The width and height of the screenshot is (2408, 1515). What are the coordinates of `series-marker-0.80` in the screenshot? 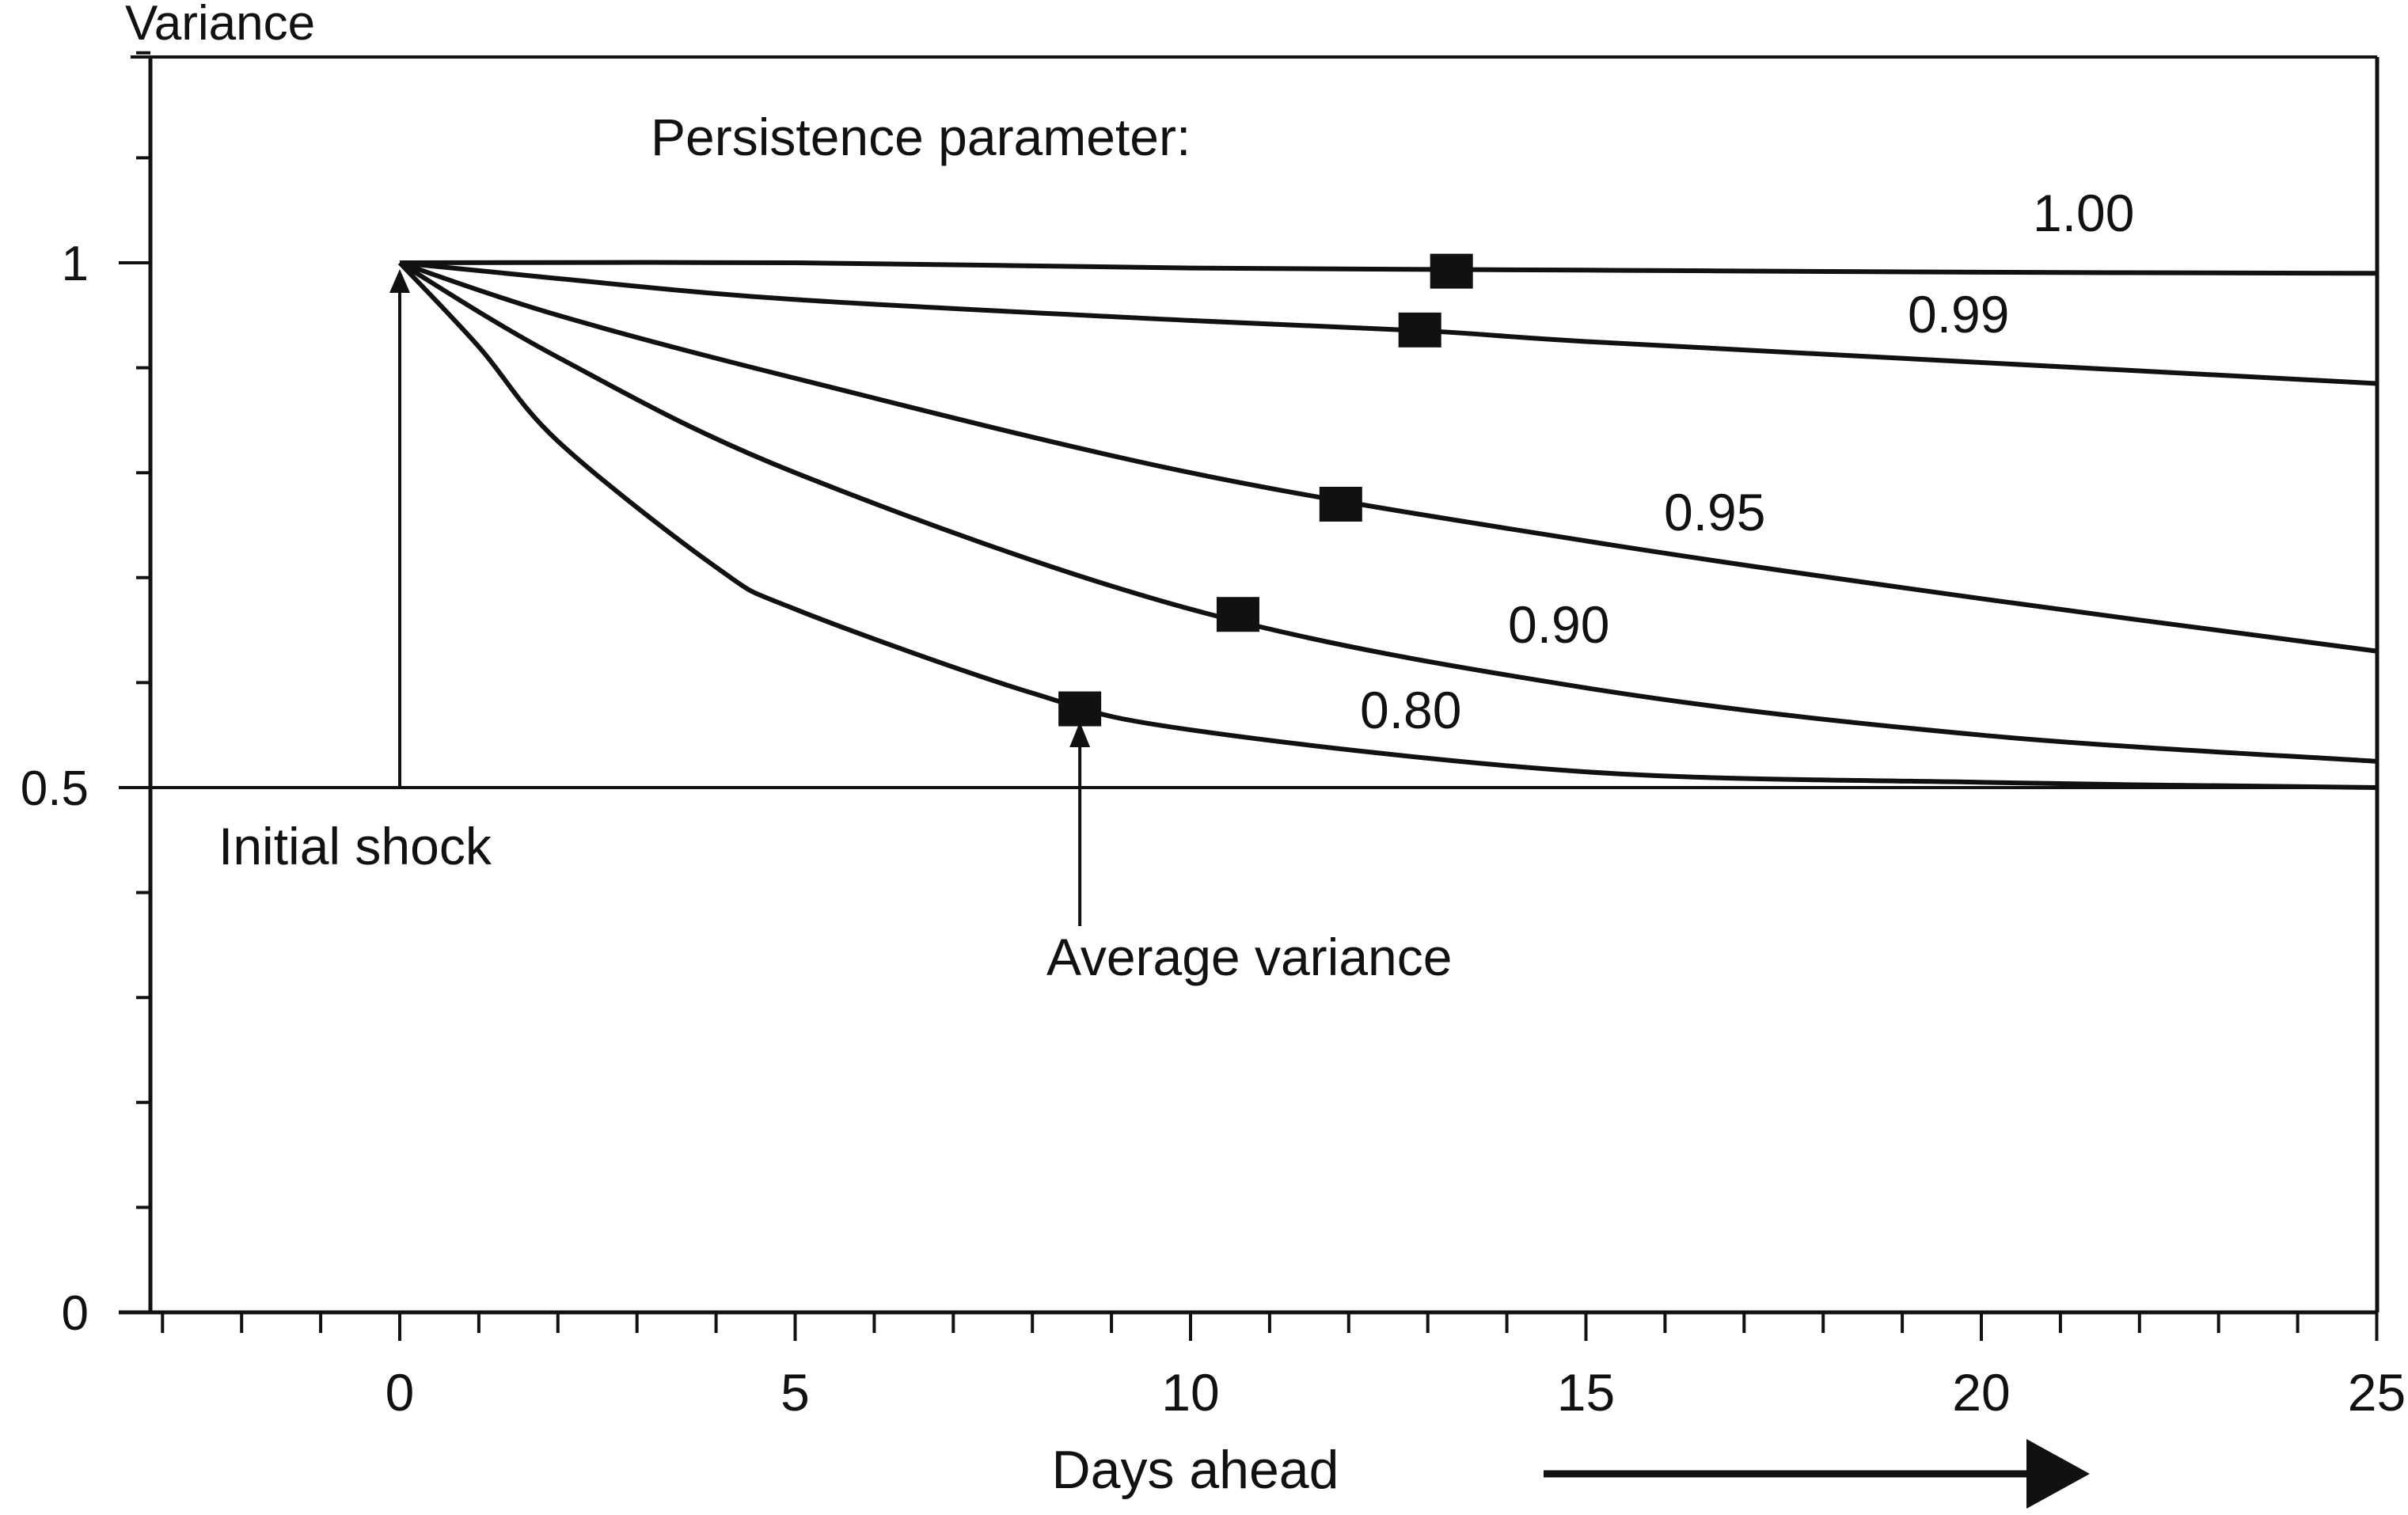 It's located at (1080, 709).